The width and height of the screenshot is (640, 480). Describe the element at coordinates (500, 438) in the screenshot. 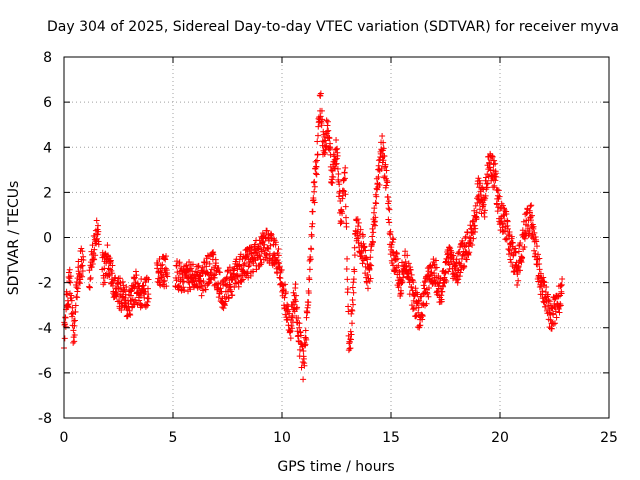

I see `x-tick-label: 20` at that location.